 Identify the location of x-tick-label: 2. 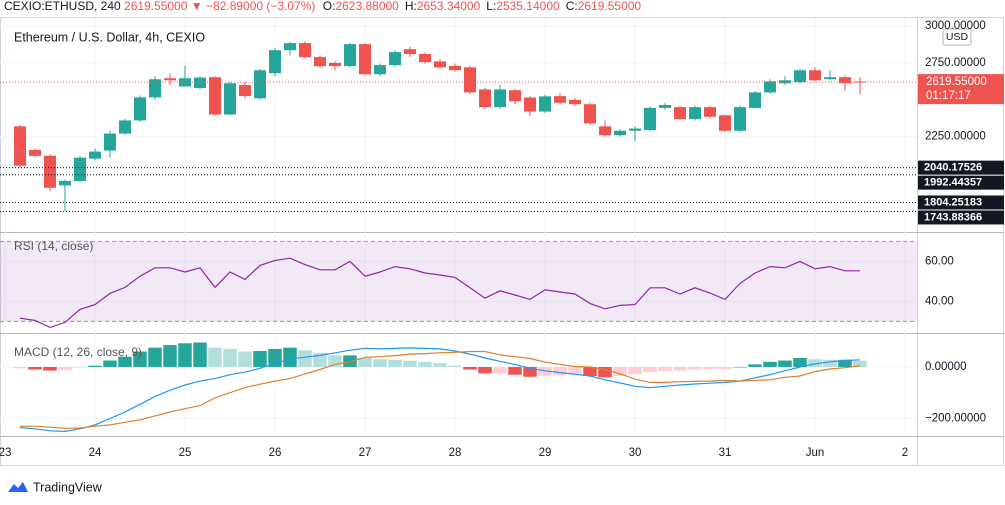
(905, 453).